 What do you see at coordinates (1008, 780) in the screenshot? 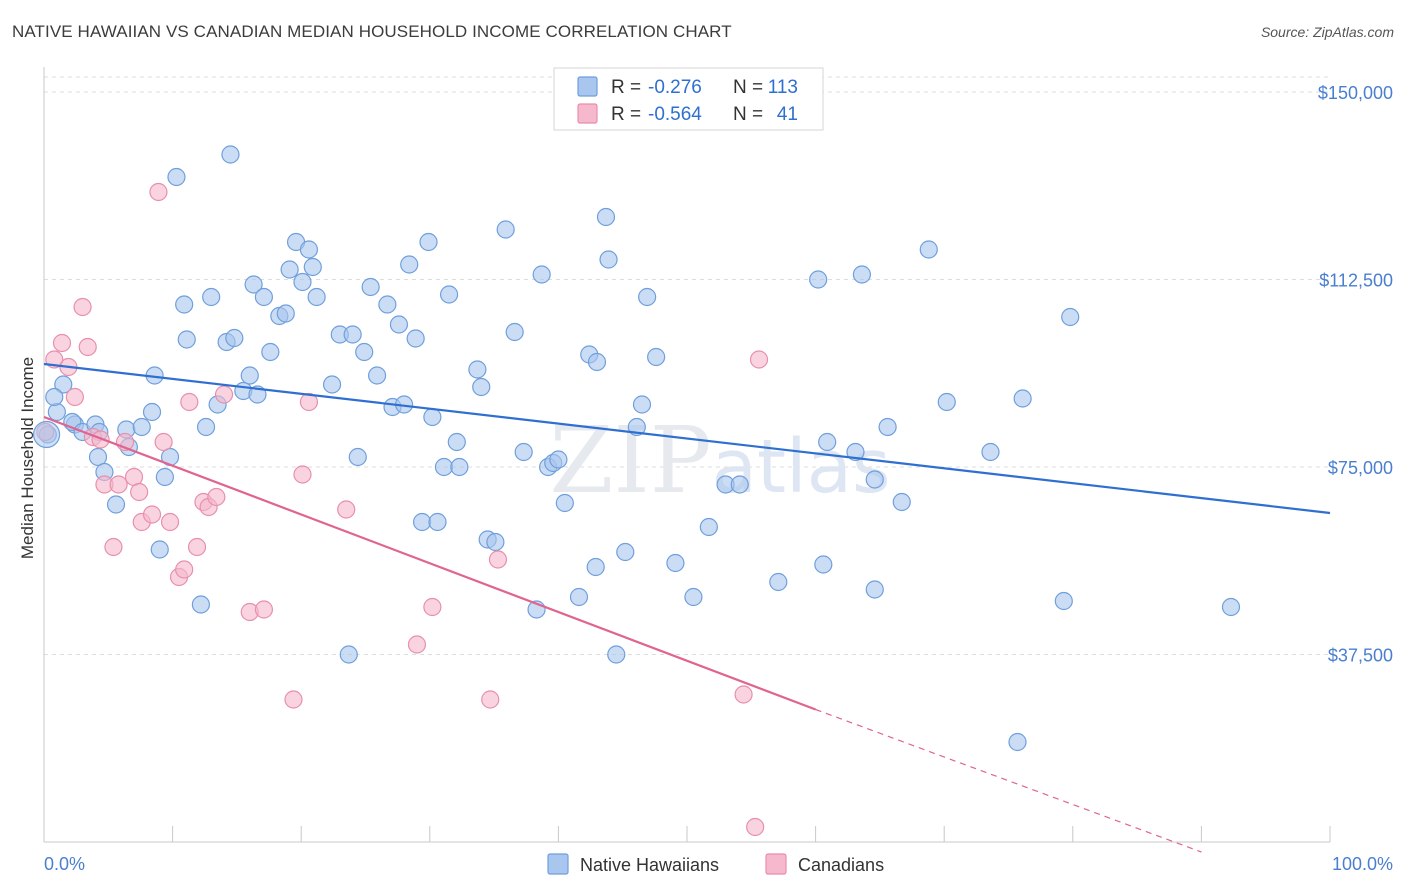
I see `canadian-trend-extension` at bounding box center [1008, 780].